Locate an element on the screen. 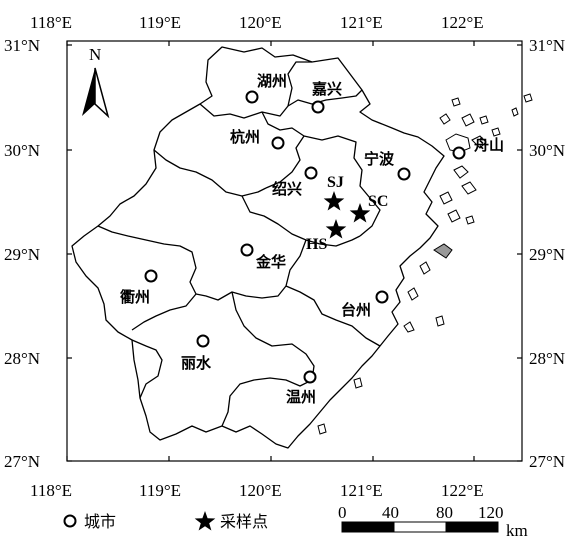  city-label: 衢州 is located at coordinates (135, 297).